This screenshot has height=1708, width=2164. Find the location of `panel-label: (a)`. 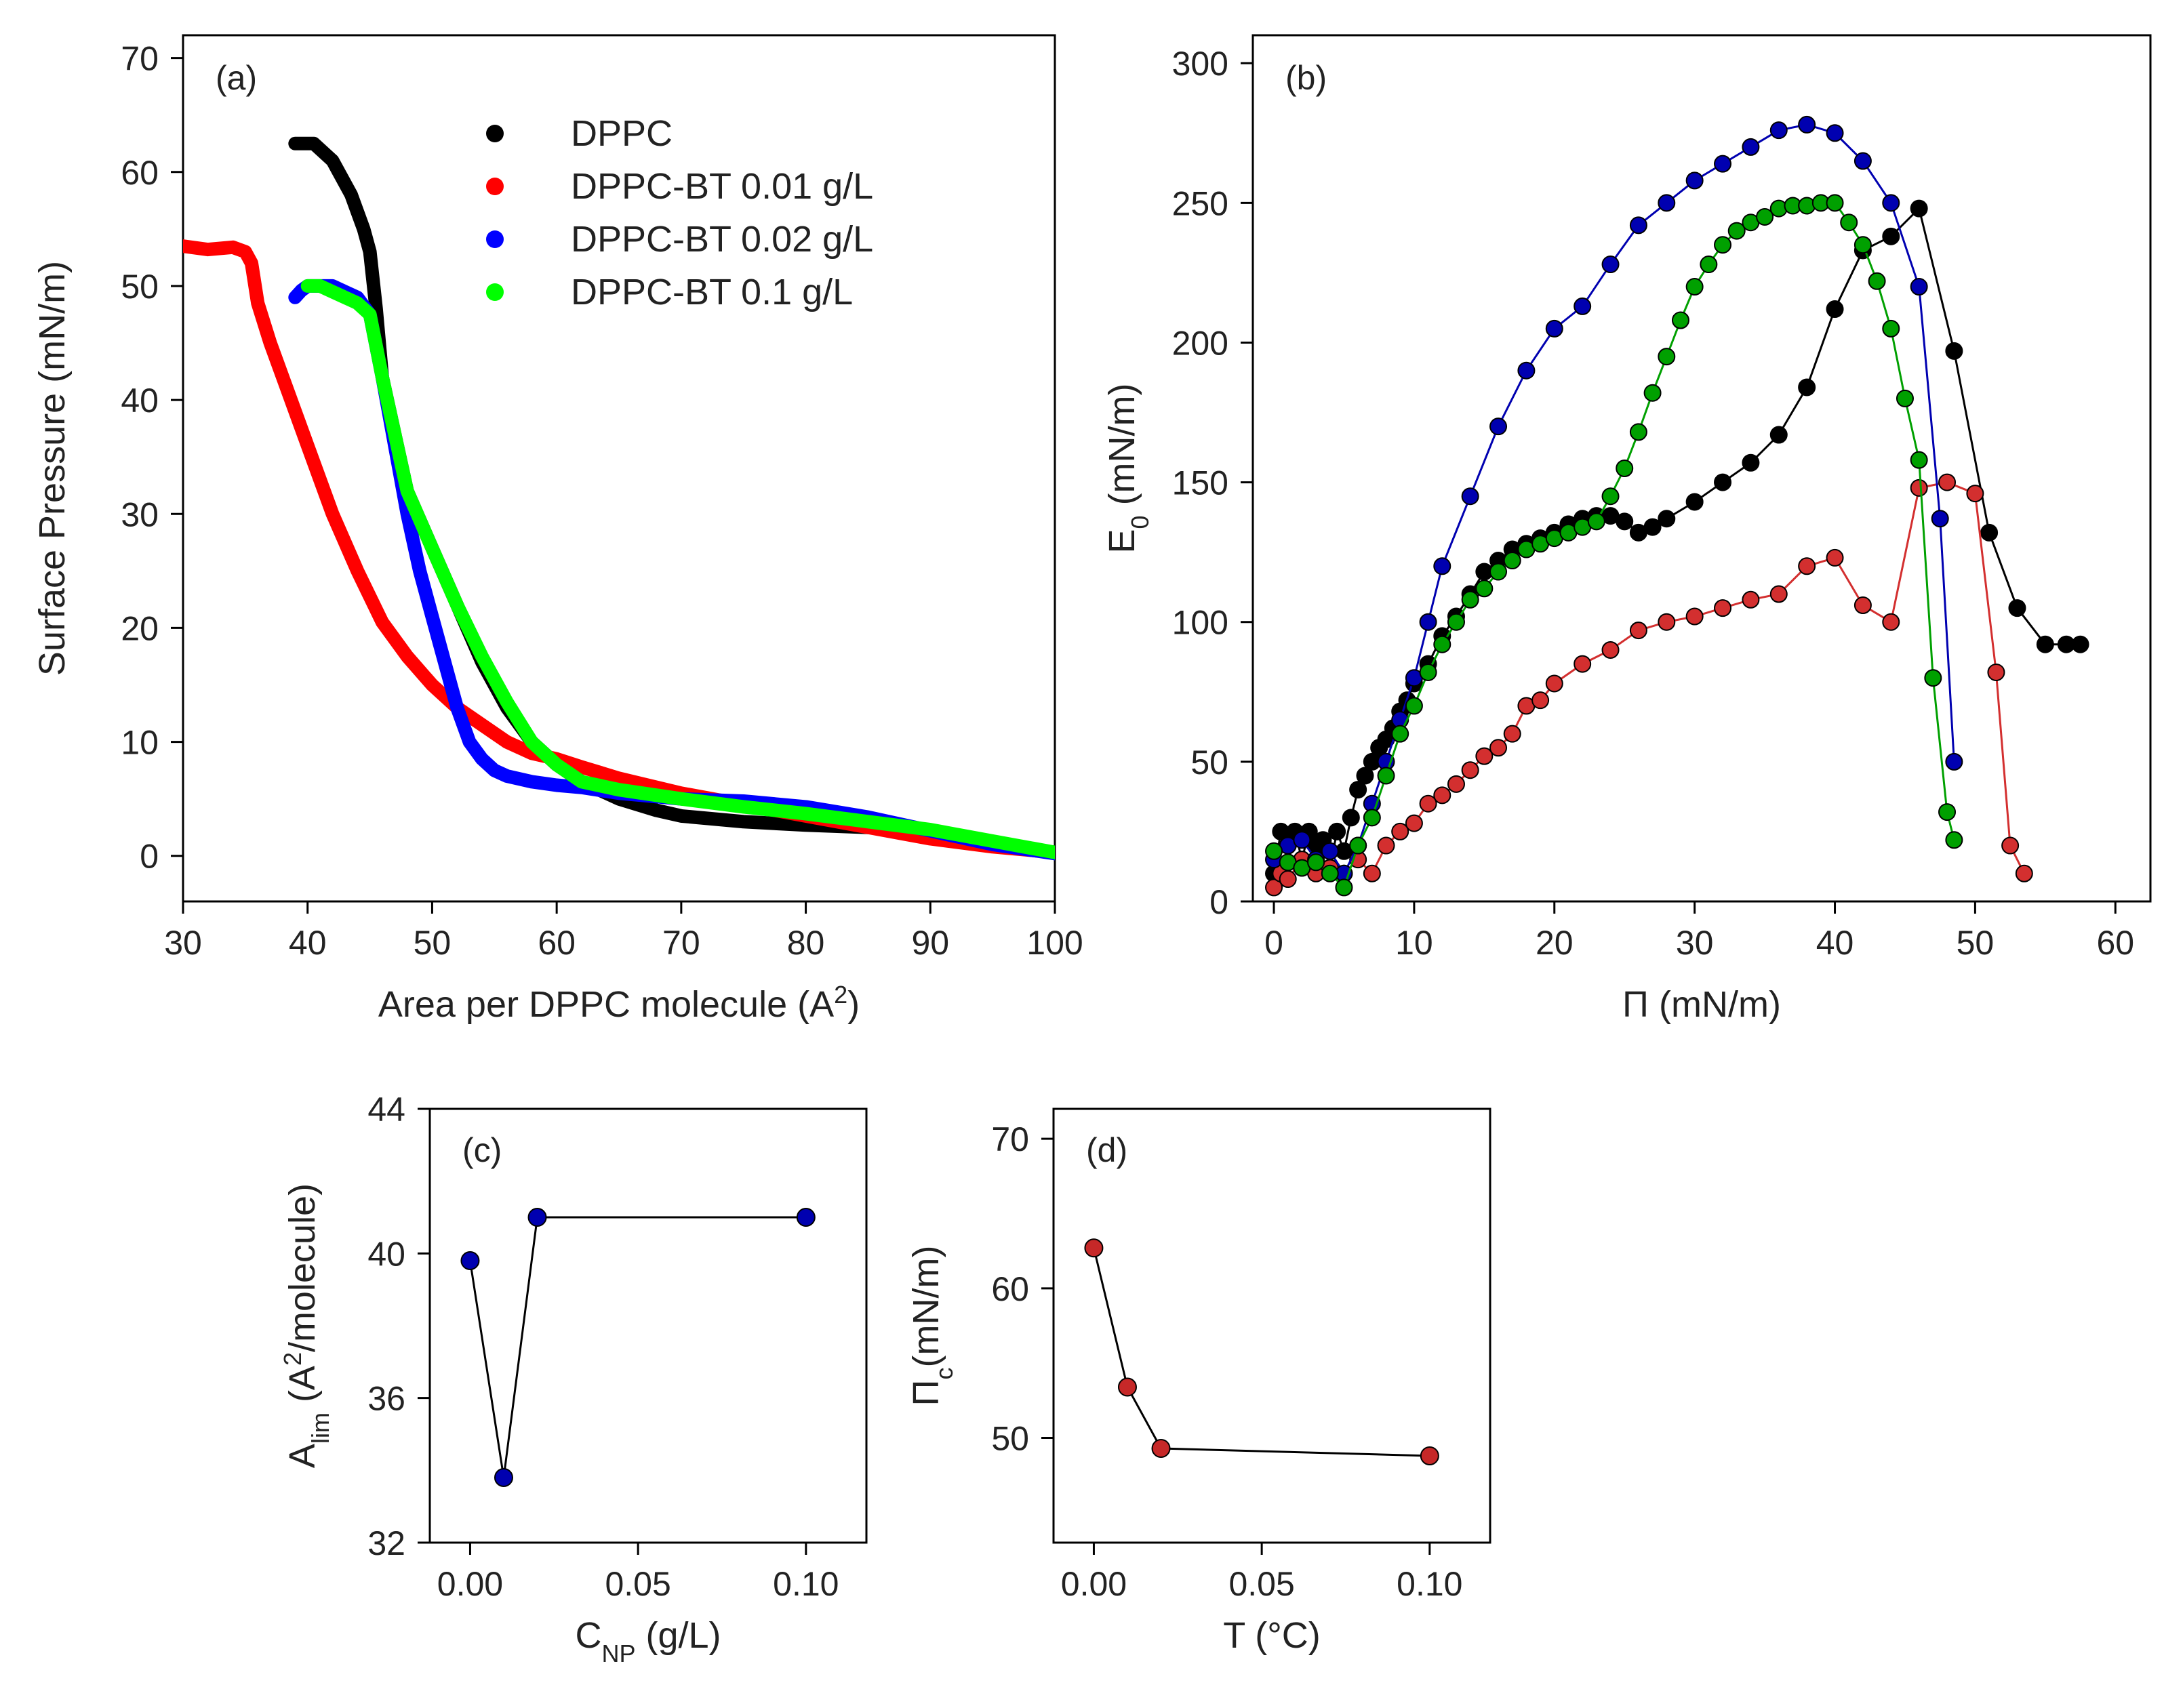

panel-label: (a) is located at coordinates (236, 78).